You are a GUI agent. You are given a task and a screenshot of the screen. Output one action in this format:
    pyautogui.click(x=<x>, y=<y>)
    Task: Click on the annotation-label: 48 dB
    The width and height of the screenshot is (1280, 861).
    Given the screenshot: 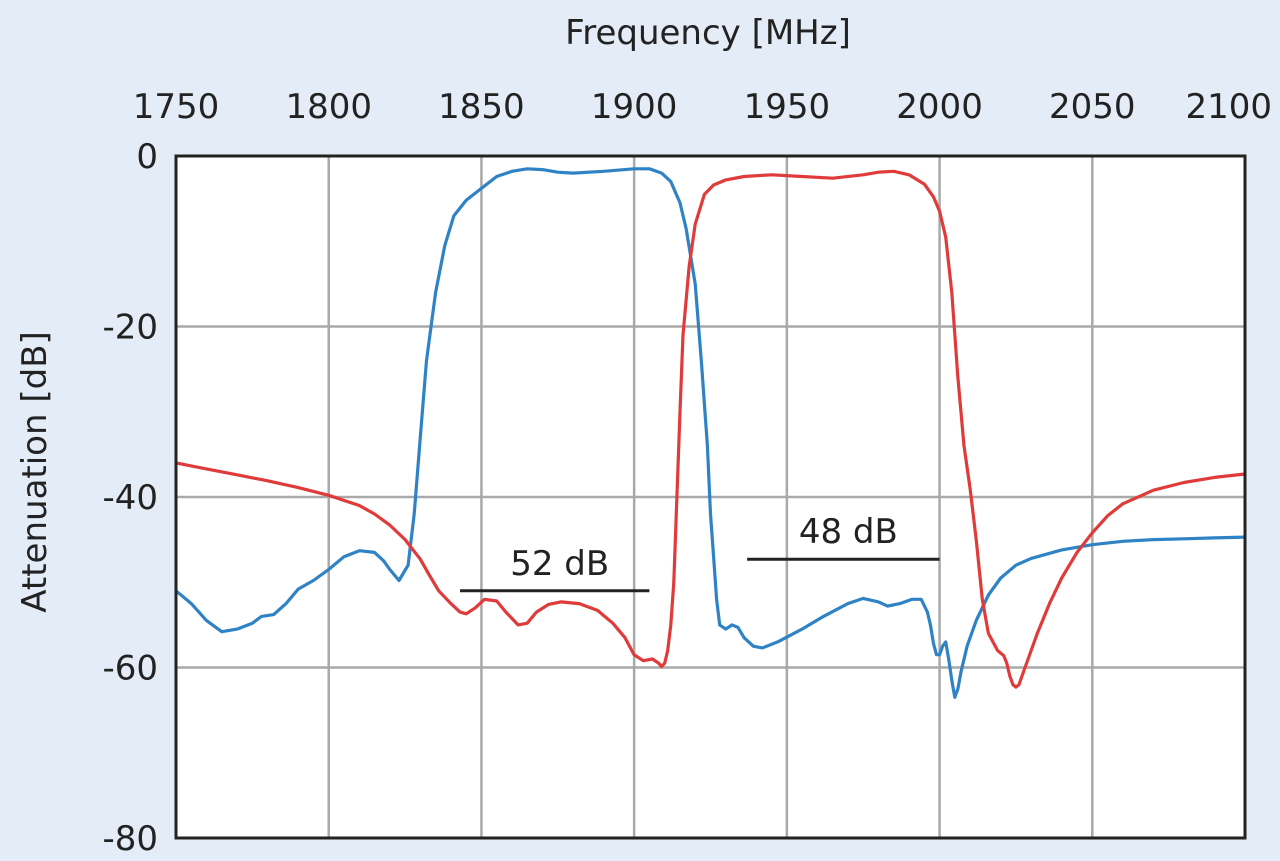 What is the action you would take?
    pyautogui.click(x=848, y=532)
    